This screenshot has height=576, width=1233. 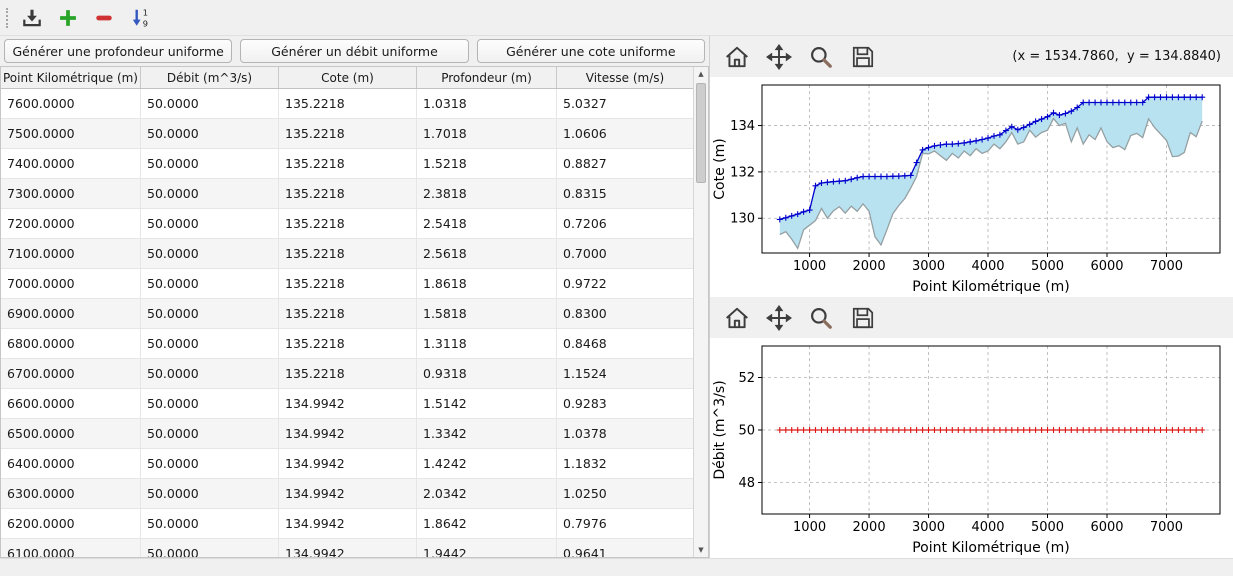 I want to click on remove-row-button, so click(x=104, y=18).